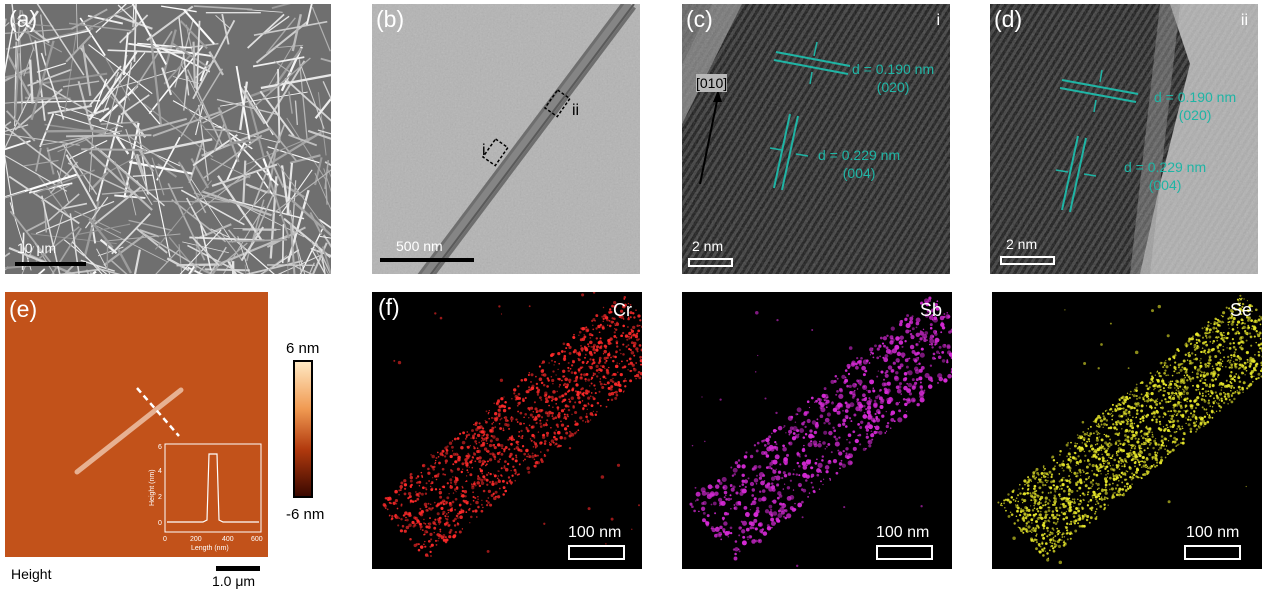 This screenshot has height=592, width=1267. Describe the element at coordinates (1240, 310) in the screenshot. I see `element-label-se: Se` at that location.